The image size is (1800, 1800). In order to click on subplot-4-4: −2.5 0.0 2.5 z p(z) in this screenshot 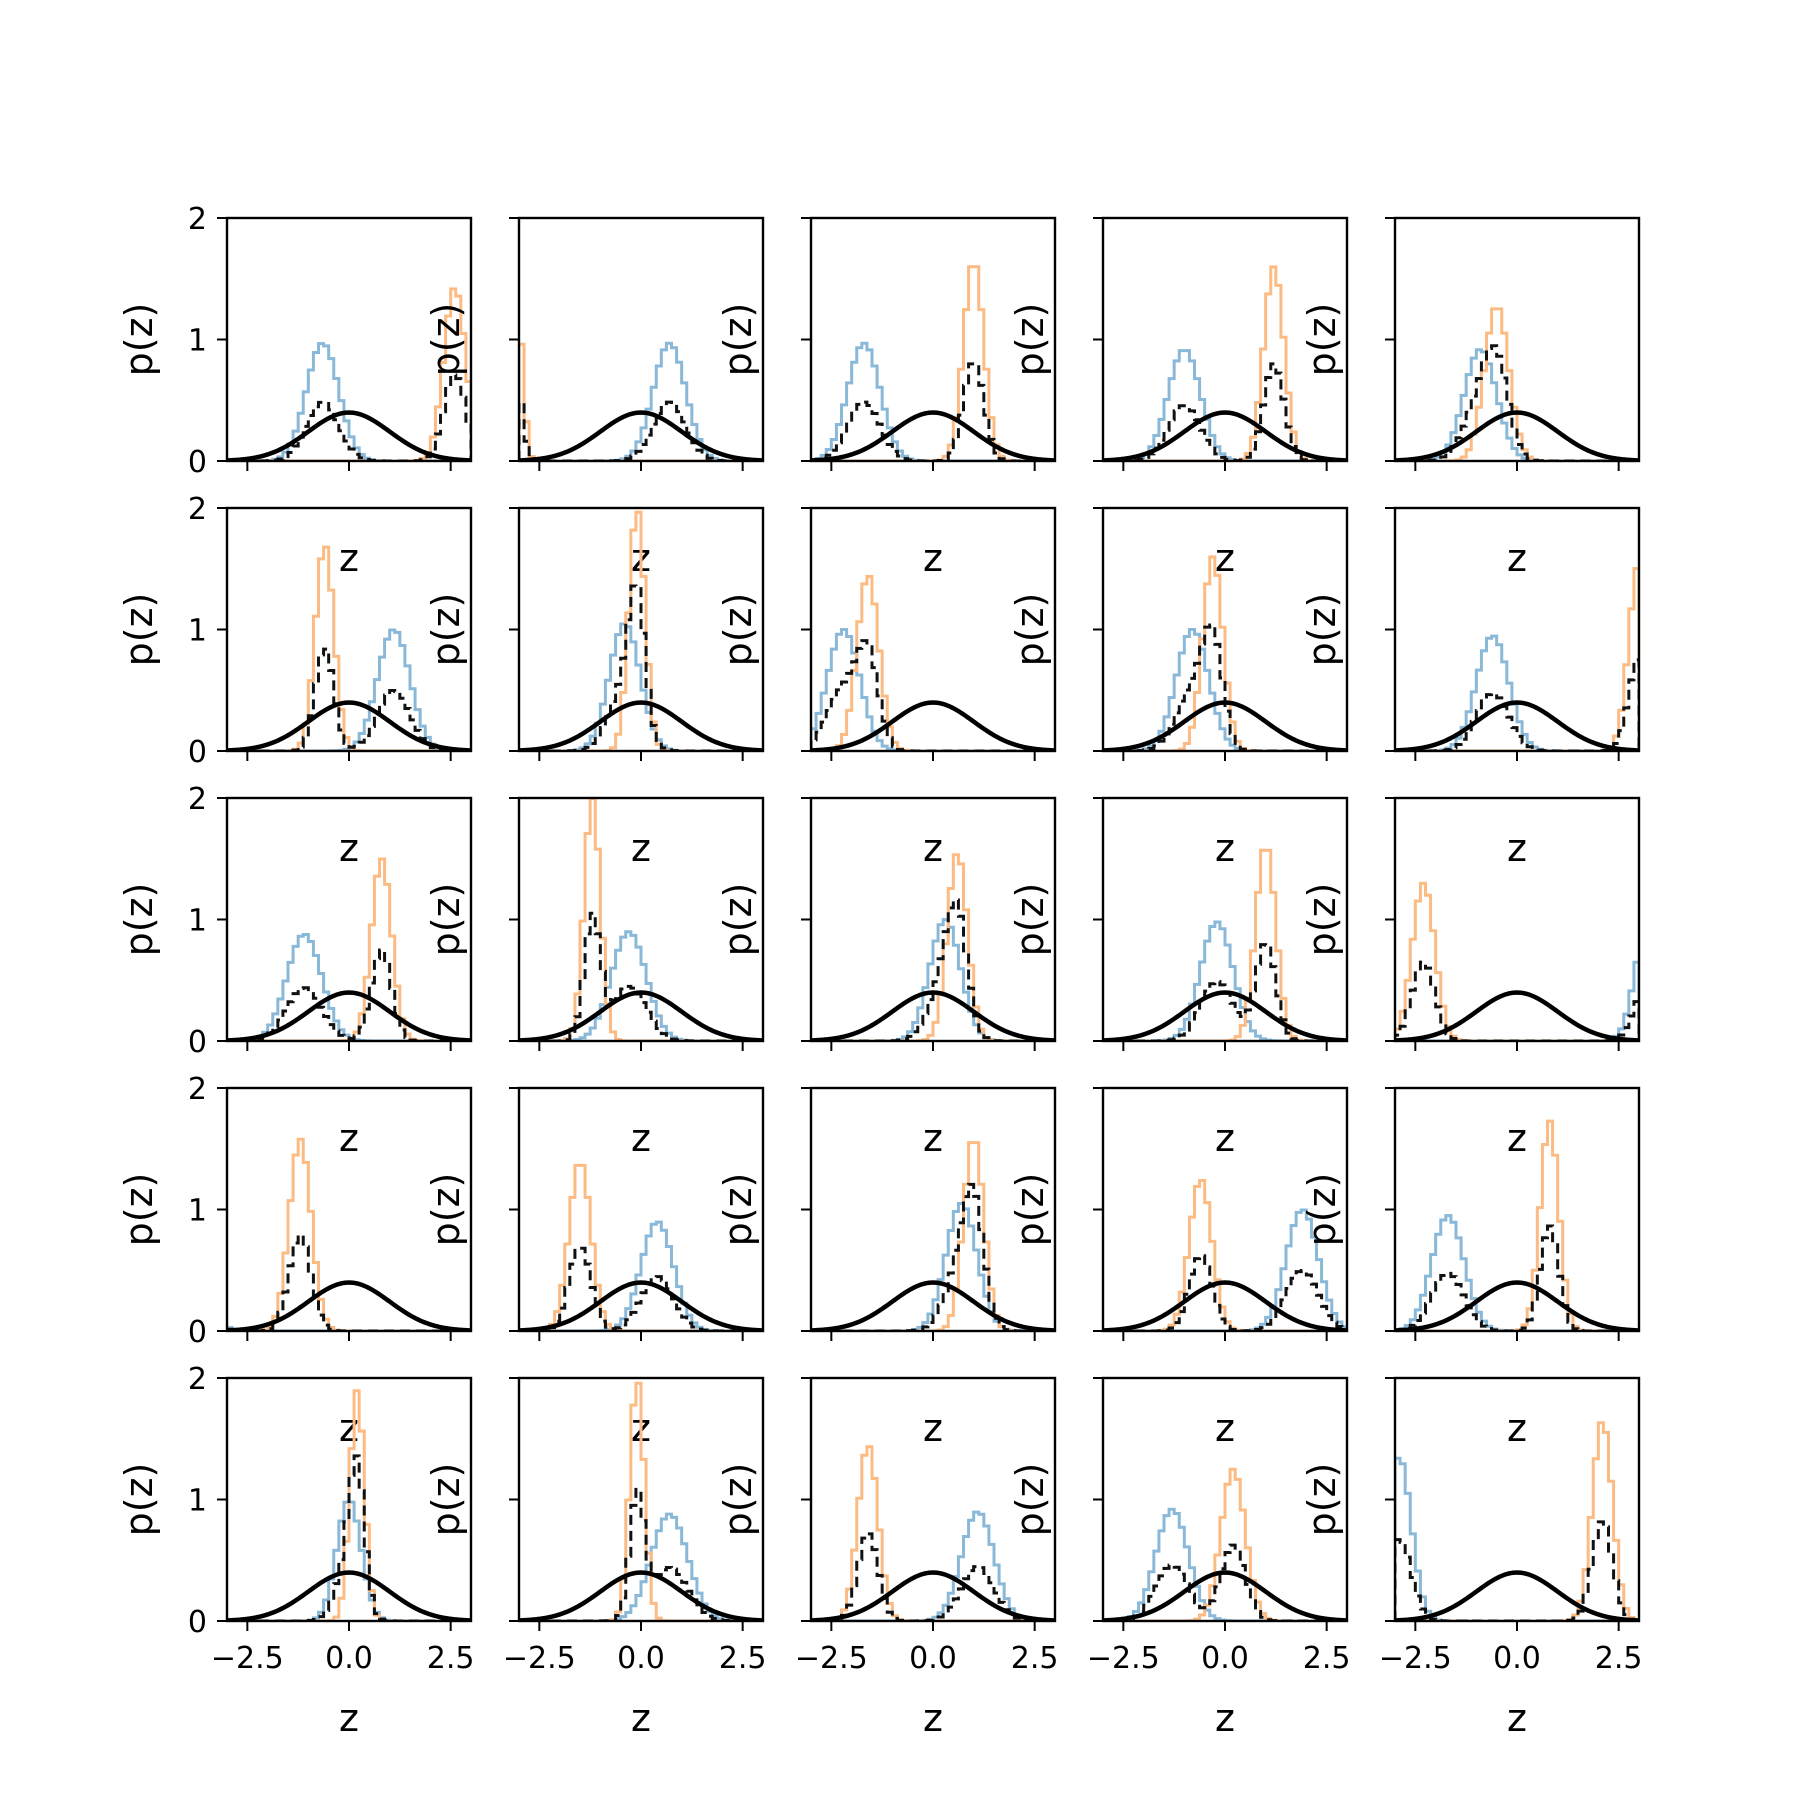, I will do `click(1471, 1558)`.